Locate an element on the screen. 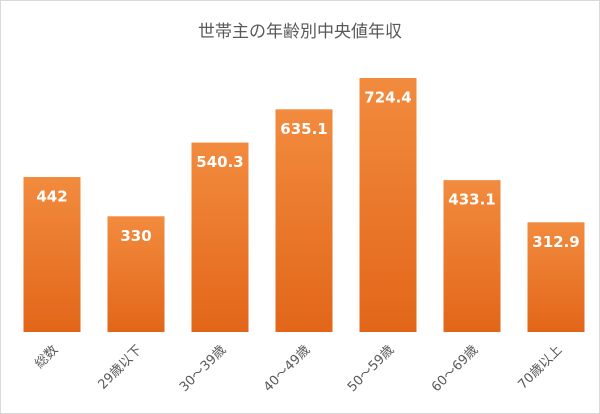  data-label: 330 is located at coordinates (135, 236).